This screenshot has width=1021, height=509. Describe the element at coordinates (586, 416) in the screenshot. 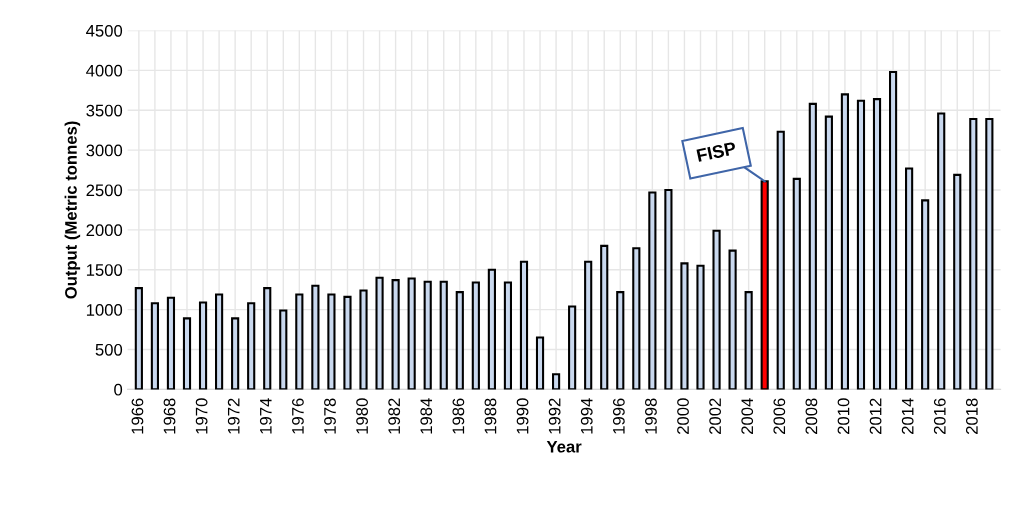

I see `x-tick-label: 1994` at that location.